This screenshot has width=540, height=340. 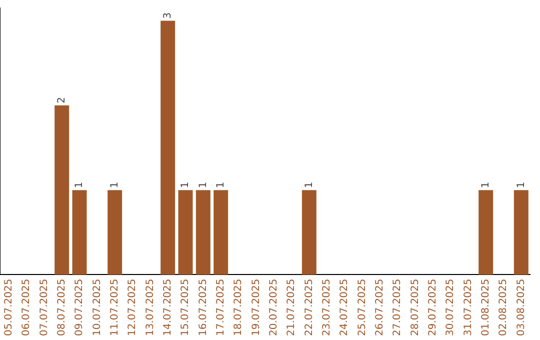 What do you see at coordinates (203, 307) in the screenshot?
I see `x-tick-label: 16.07.2025` at bounding box center [203, 307].